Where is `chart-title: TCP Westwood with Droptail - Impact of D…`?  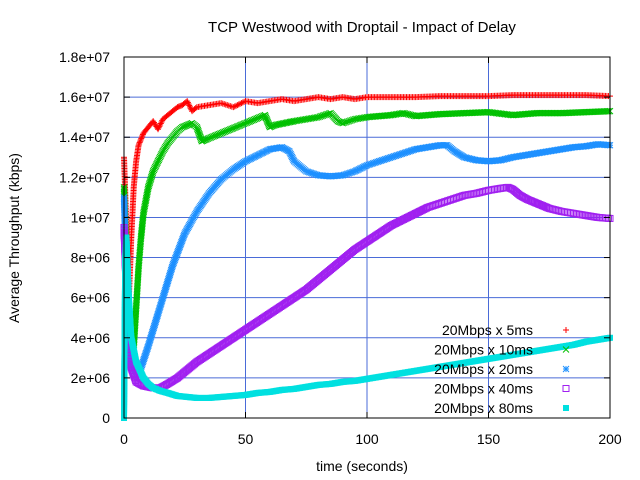 chart-title: TCP Westwood with Droptail - Impact of D… is located at coordinates (362, 27).